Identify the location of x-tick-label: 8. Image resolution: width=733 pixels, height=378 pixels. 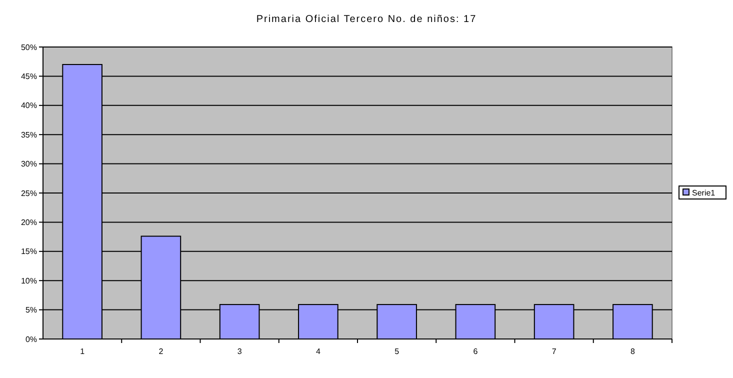
(633, 351).